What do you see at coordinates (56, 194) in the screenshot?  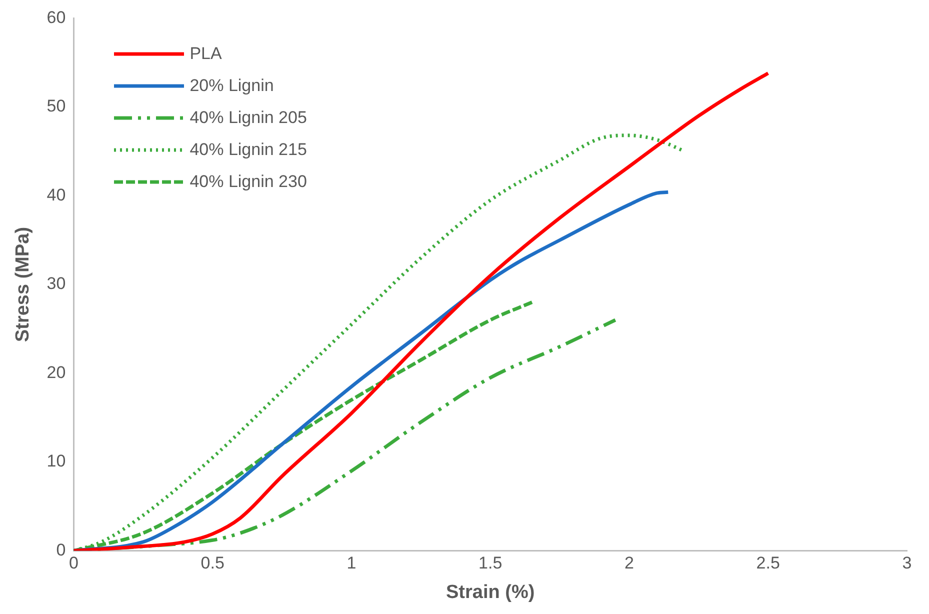 I see `y-tick-label: 40` at bounding box center [56, 194].